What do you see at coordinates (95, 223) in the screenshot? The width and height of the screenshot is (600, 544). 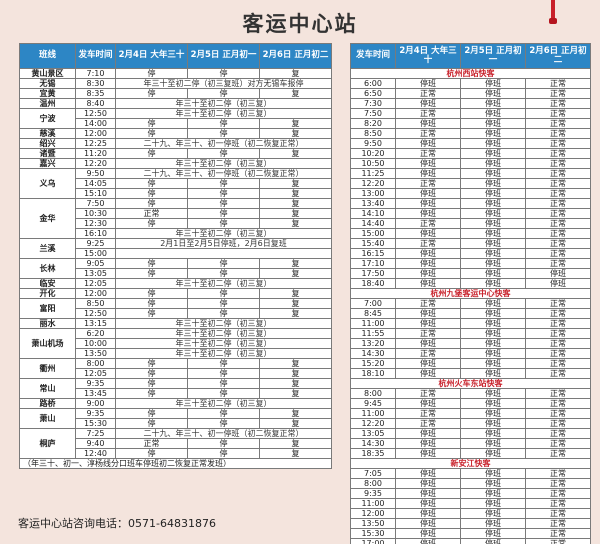 I see `depart-time: 12:30` at bounding box center [95, 223].